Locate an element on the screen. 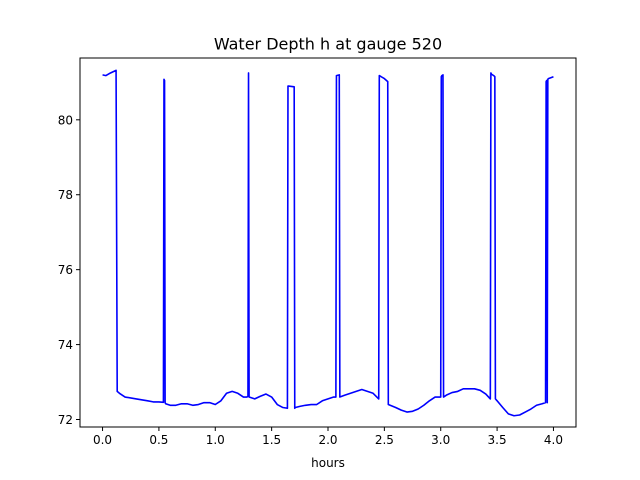  y-tick-label: 72 is located at coordinates (65, 420).